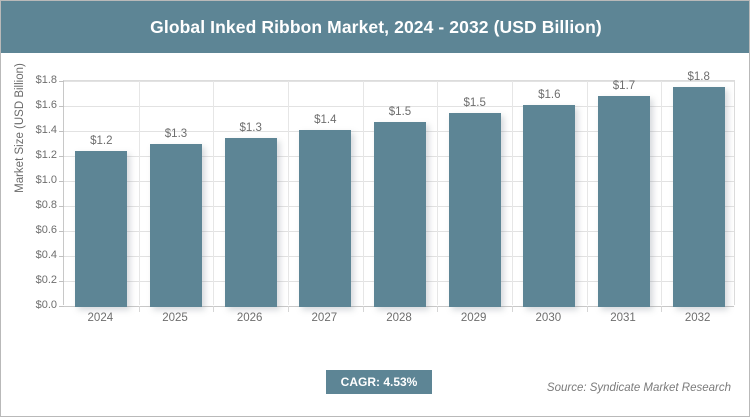 The height and width of the screenshot is (417, 750). What do you see at coordinates (623, 318) in the screenshot?
I see `x-axis-tick-label: 2031` at bounding box center [623, 318].